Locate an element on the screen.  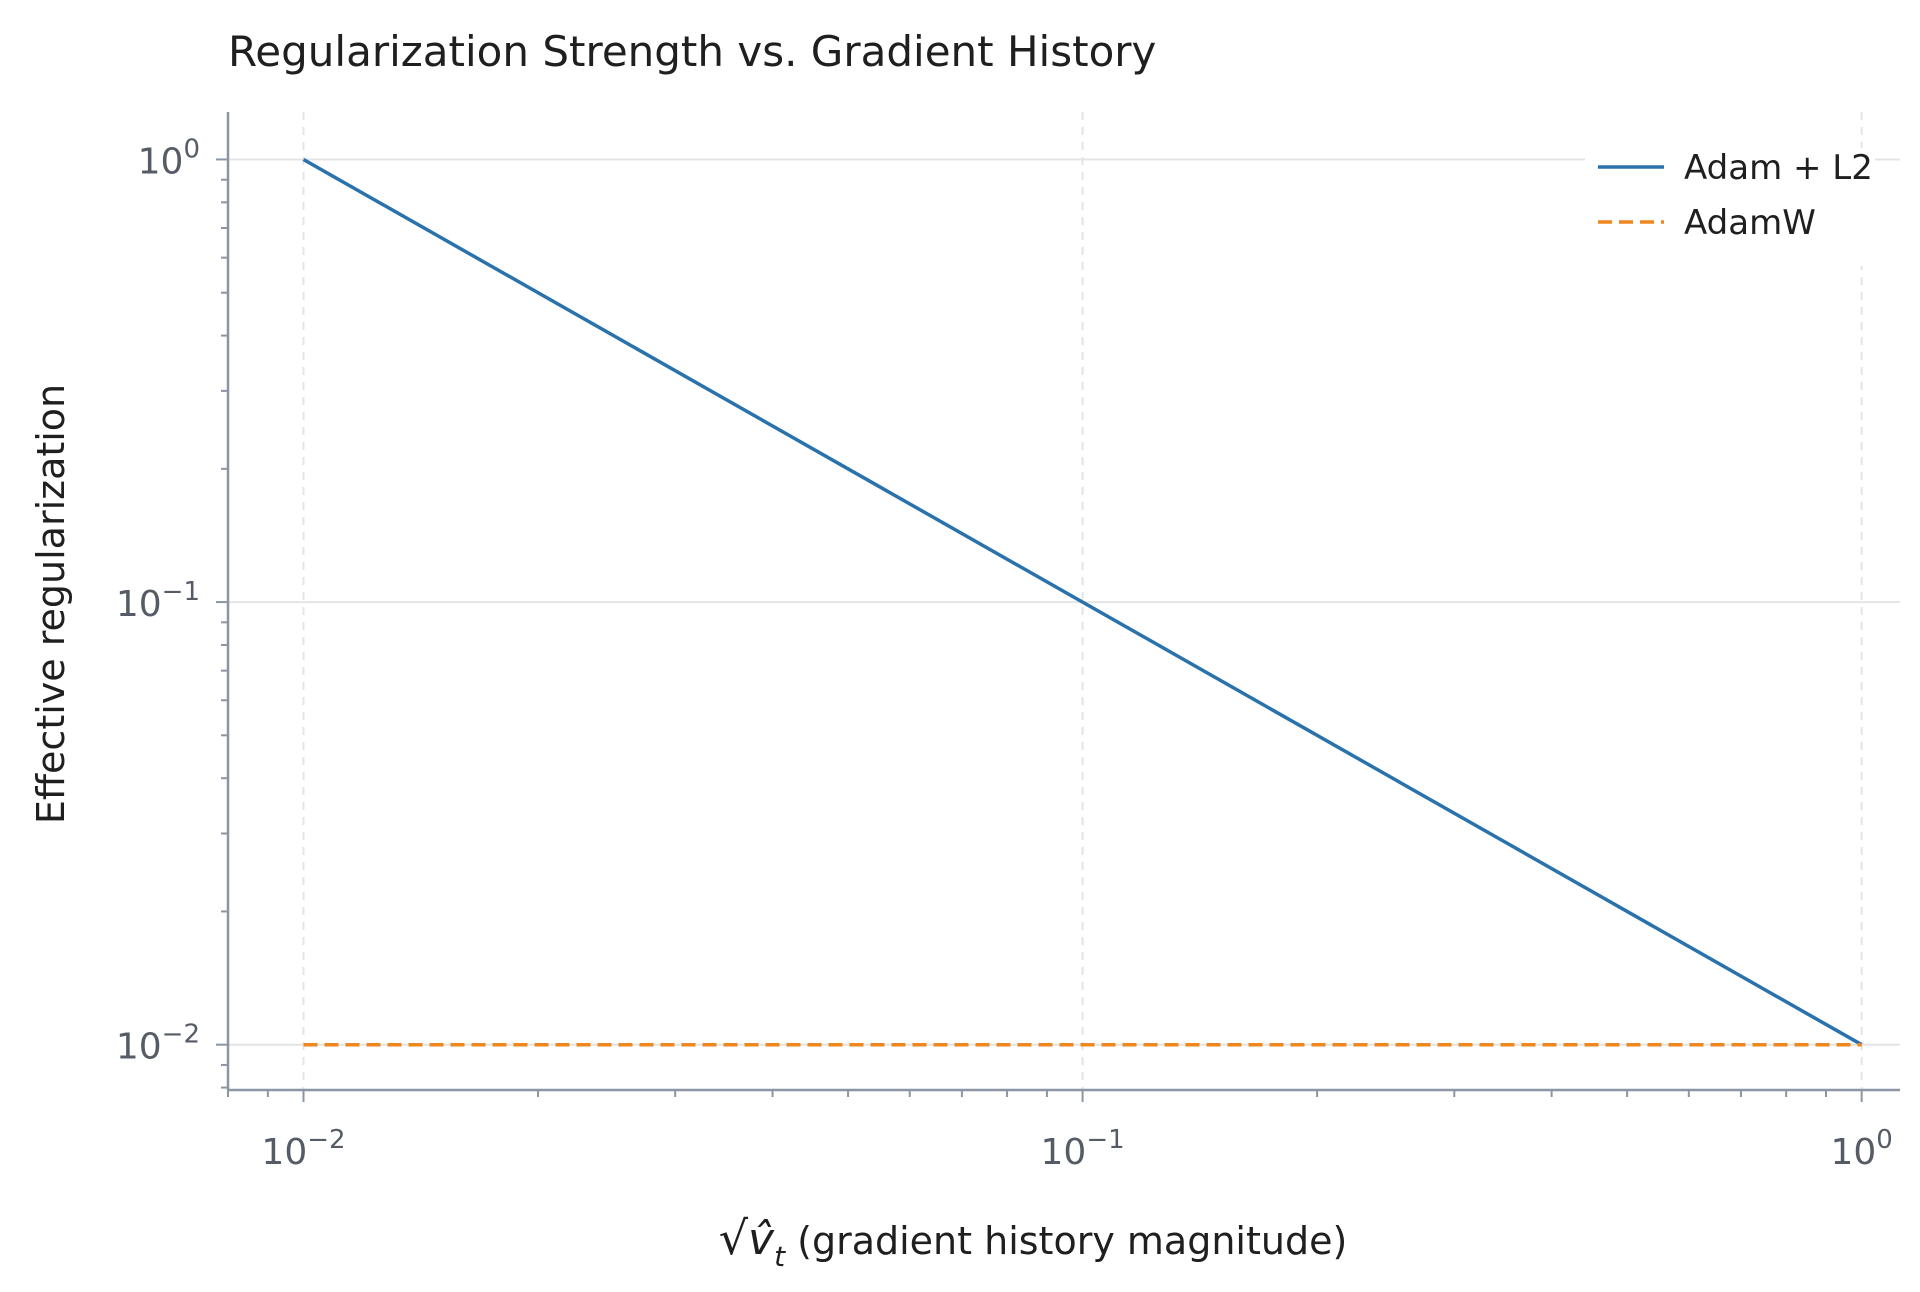
y-tick-label-0: 10⁻² is located at coordinates (158, 1044).